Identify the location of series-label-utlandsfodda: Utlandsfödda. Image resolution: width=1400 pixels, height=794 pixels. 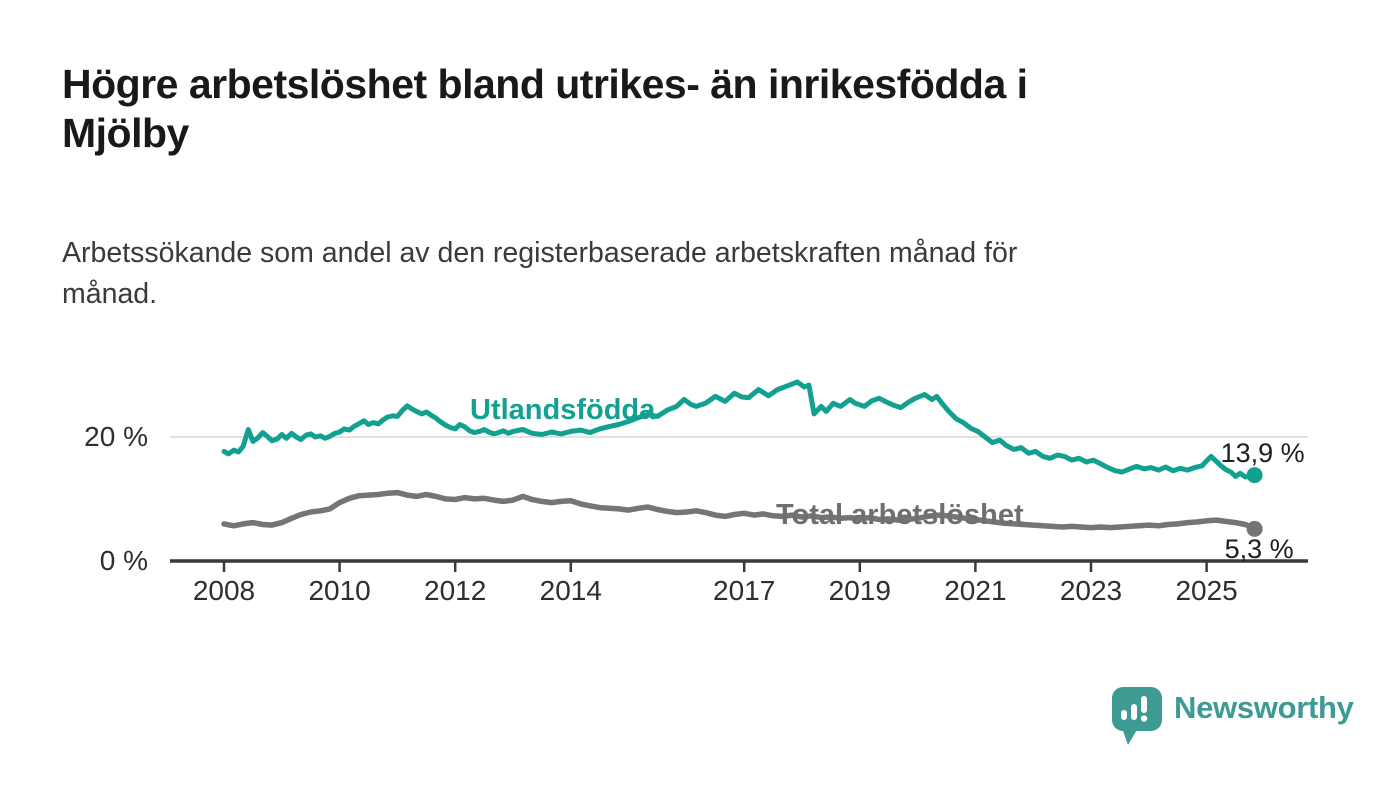
(563, 410).